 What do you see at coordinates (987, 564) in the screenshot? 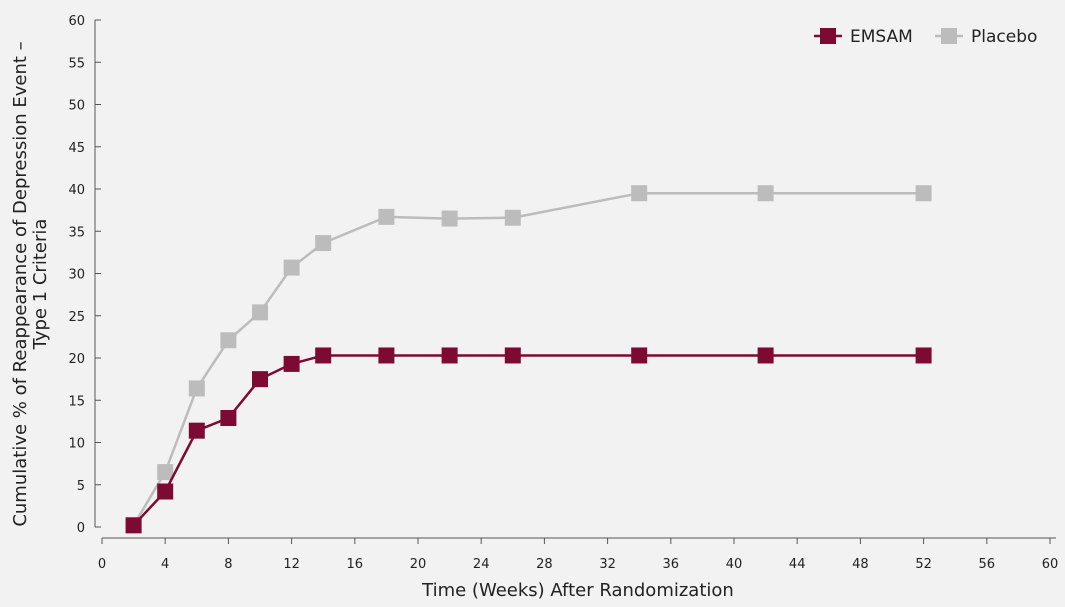
I see `x-tick-label: 56` at bounding box center [987, 564].